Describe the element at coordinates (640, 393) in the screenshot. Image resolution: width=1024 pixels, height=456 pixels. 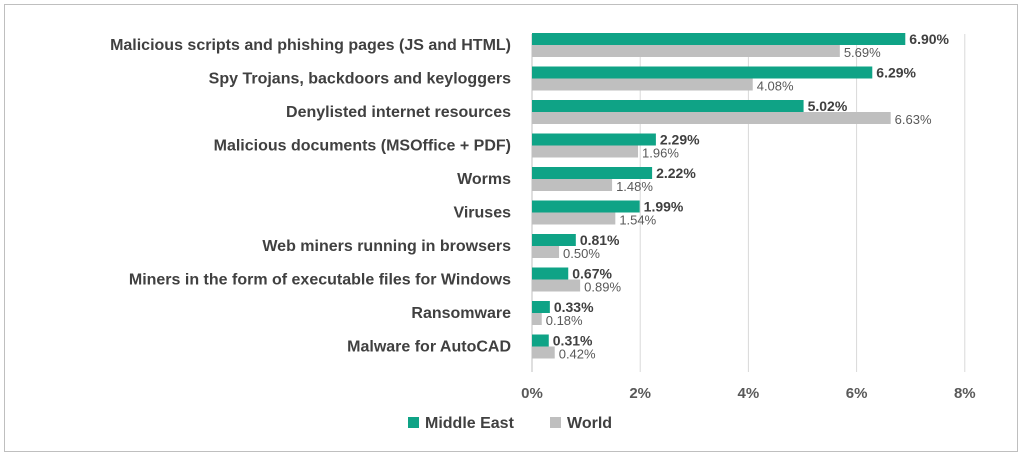
I see `x-tick-label: 2%` at that location.